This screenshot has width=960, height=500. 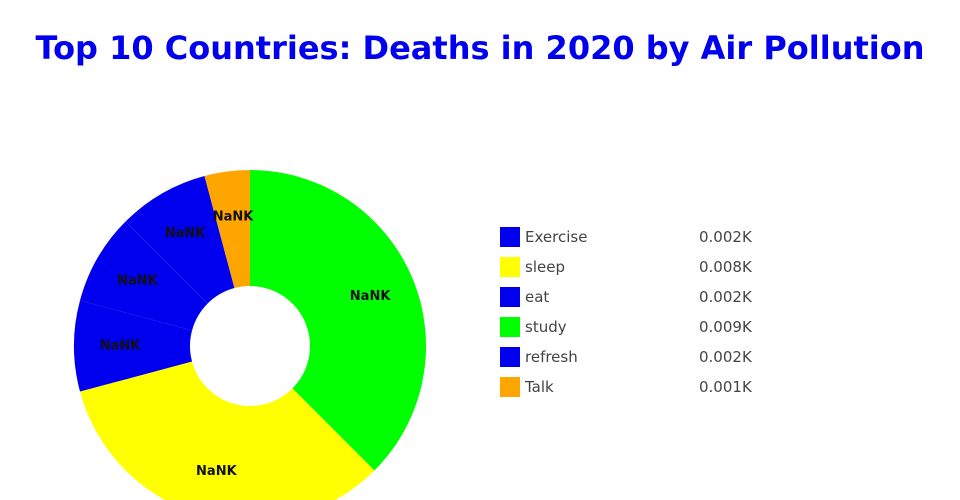 I want to click on slice-exercise, so click(x=133, y=346).